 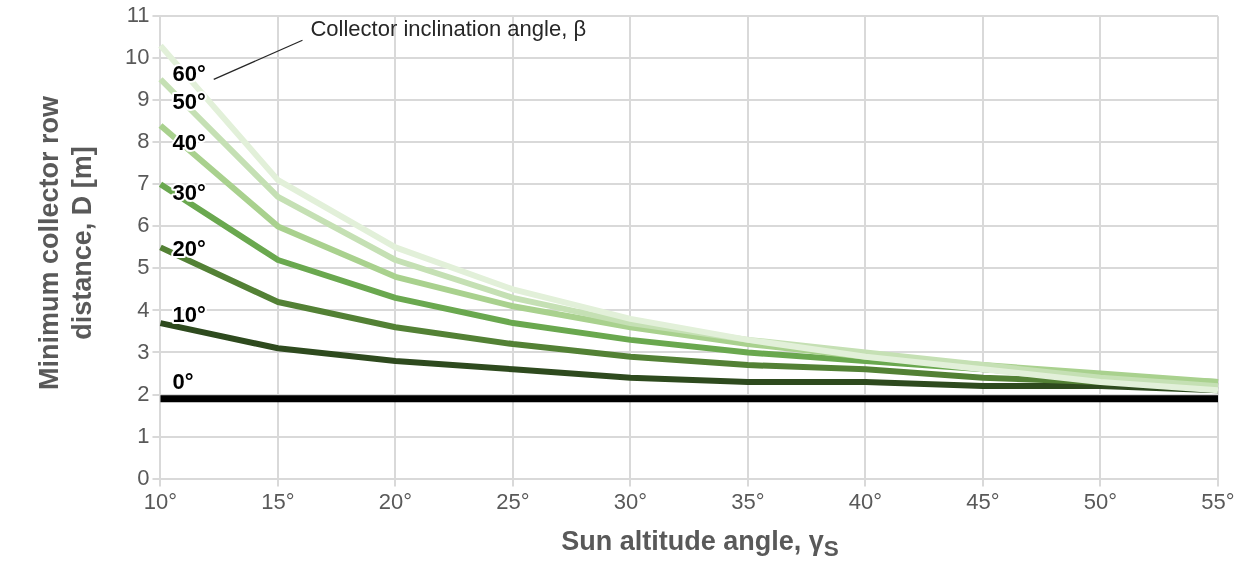 I want to click on x-tick-label: 20°, so click(x=395, y=501).